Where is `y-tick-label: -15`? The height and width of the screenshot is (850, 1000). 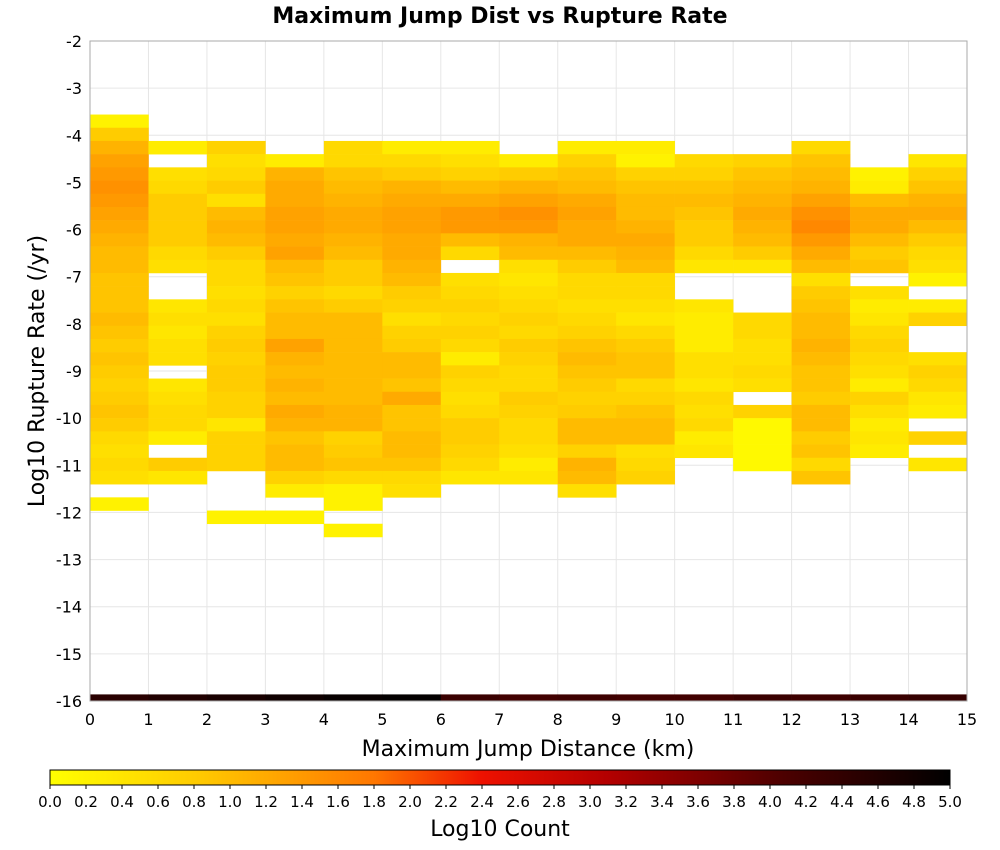 y-tick-label: -15 is located at coordinates (69, 654).